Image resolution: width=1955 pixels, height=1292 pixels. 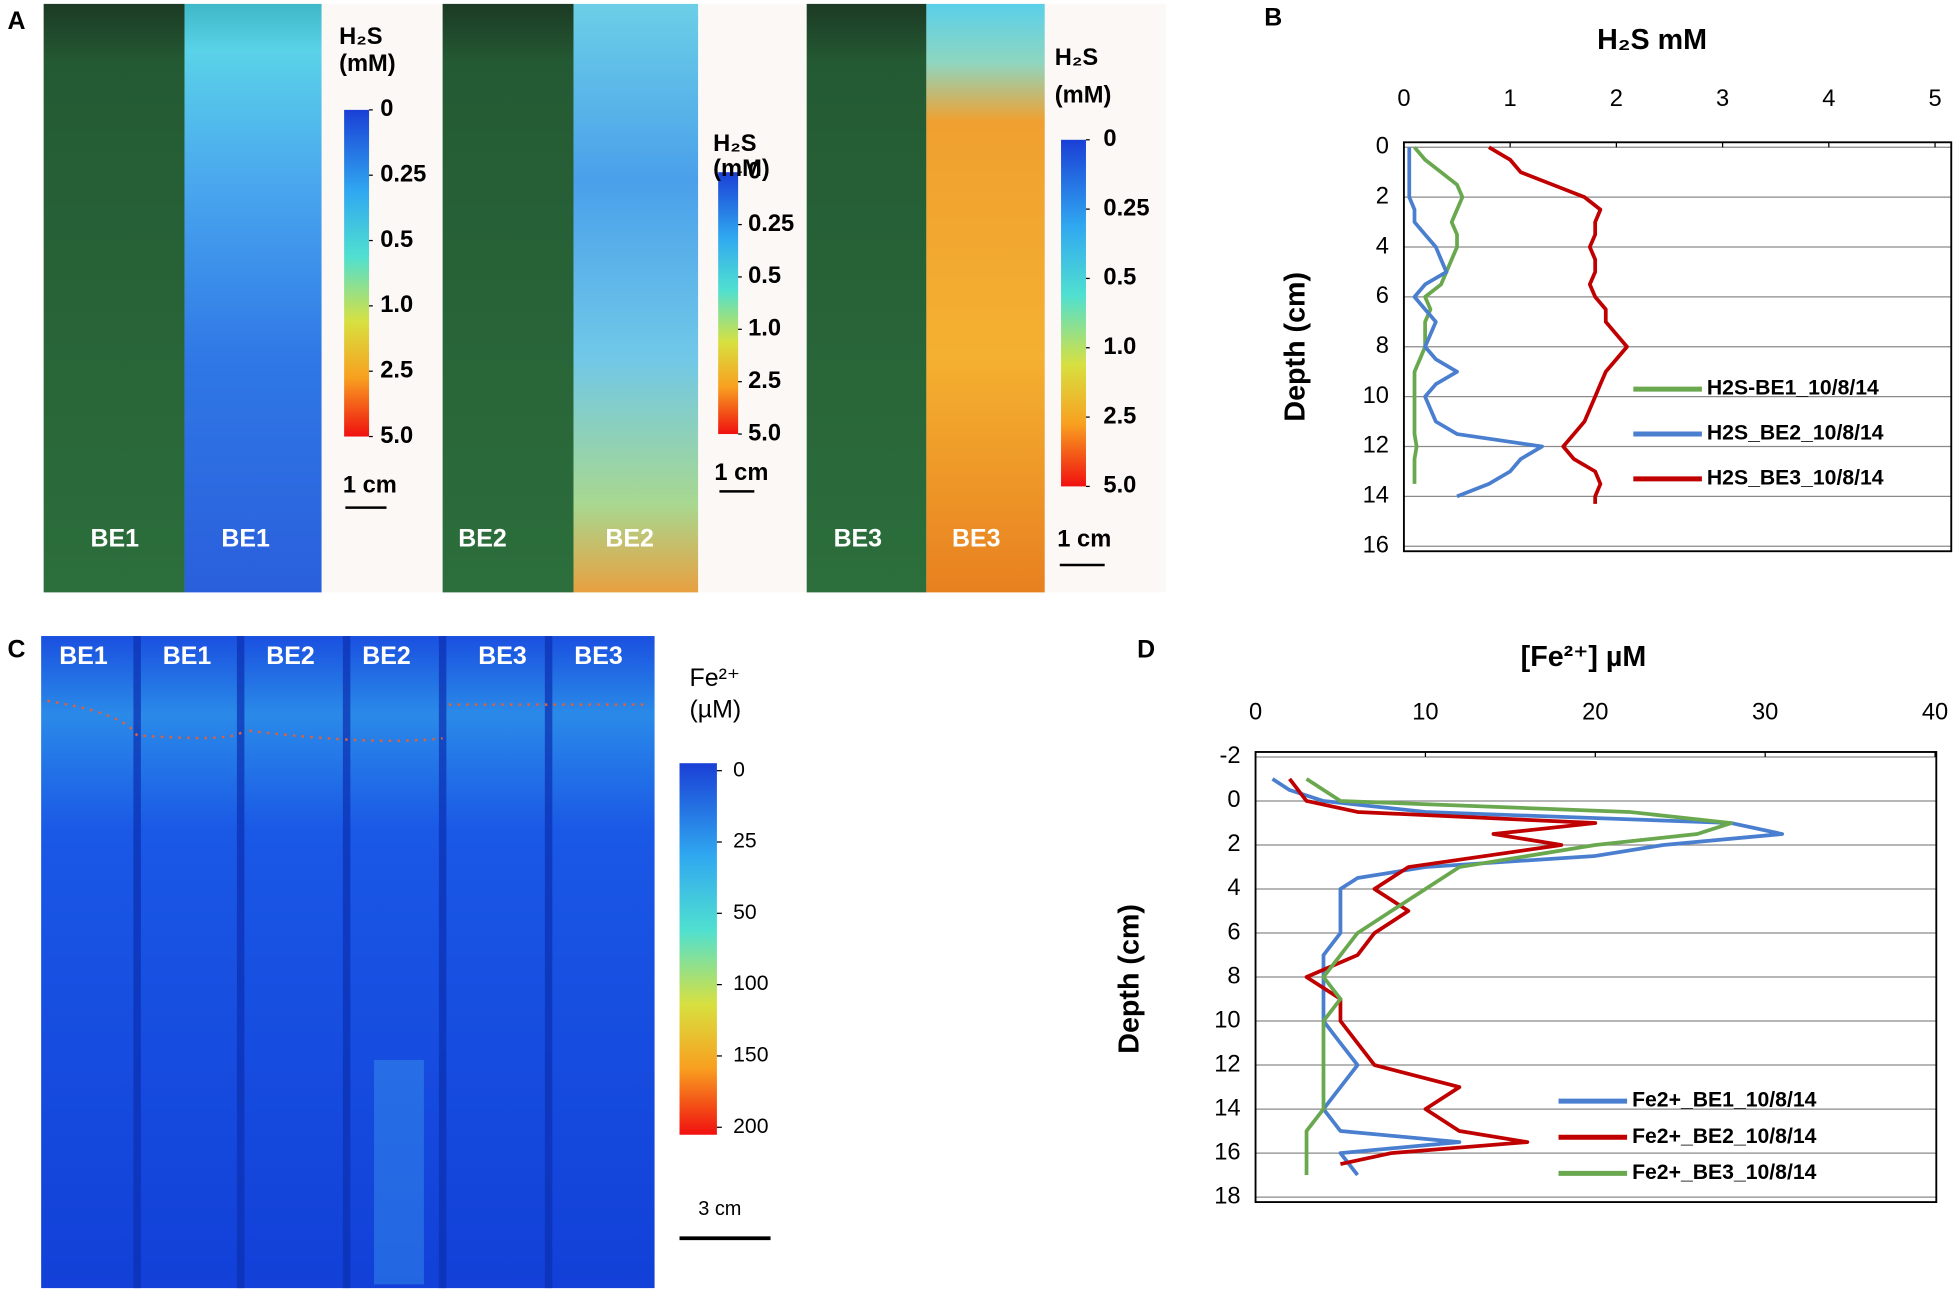 What do you see at coordinates (1795, 433) in the screenshot?
I see `legend-label: H2S_BE2_10/8/14` at bounding box center [1795, 433].